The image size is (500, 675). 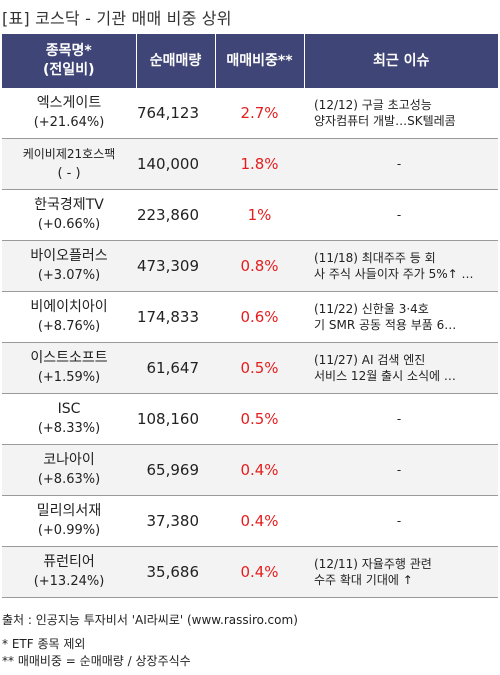 What do you see at coordinates (375, 258) in the screenshot?
I see `issue-line: (11/18) 최대주주 등 회` at bounding box center [375, 258].